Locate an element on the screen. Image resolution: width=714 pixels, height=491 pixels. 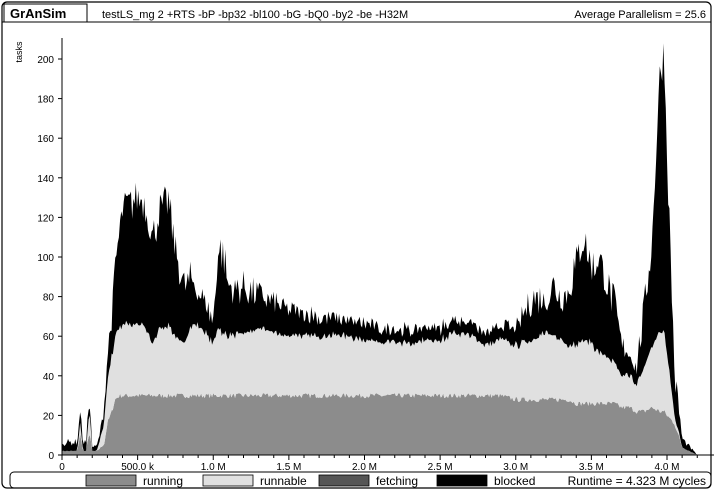
legend-swatch-runnable is located at coordinates (228, 480).